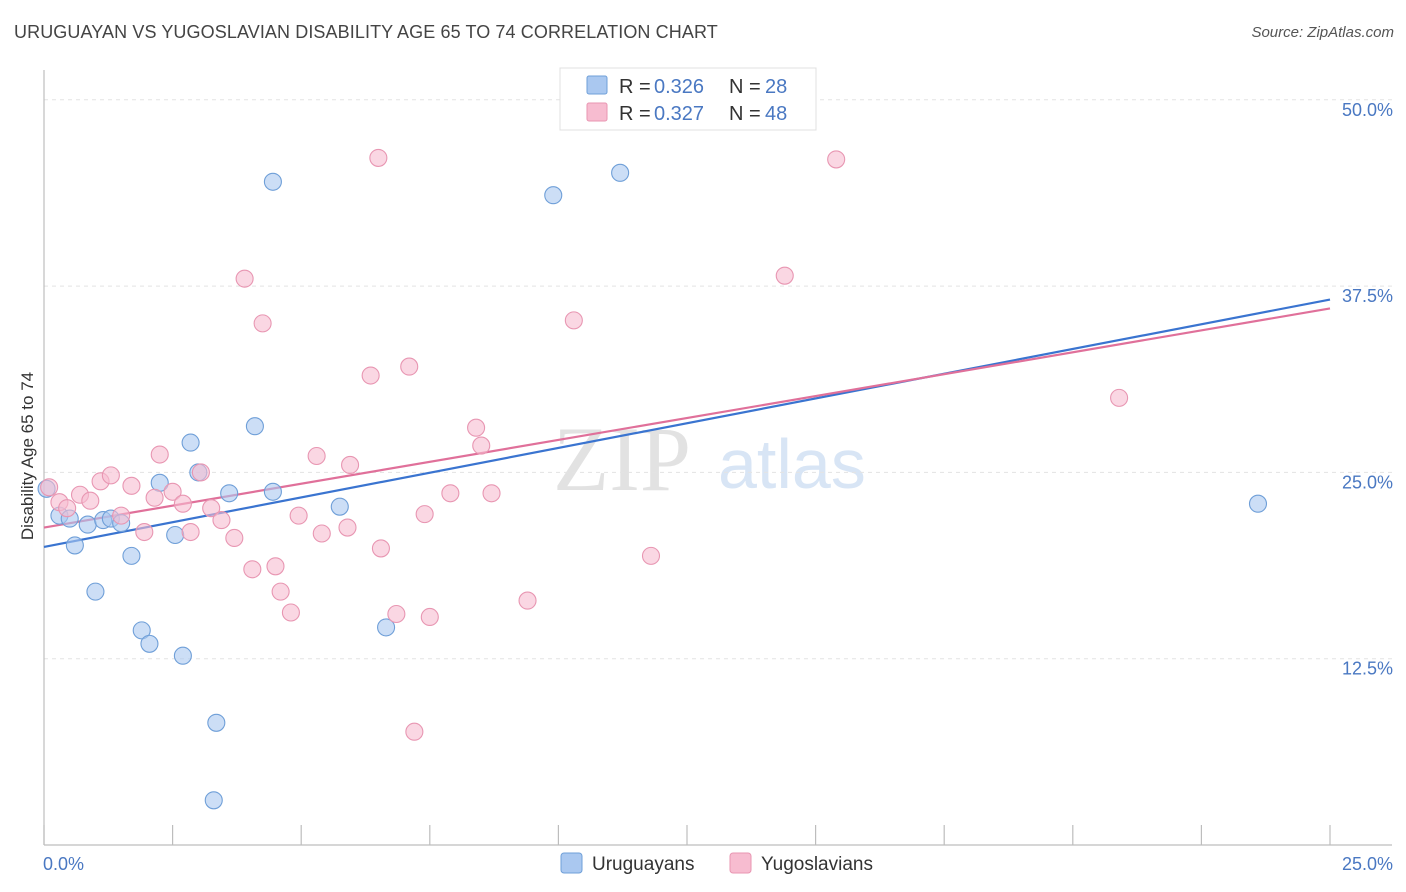 This screenshot has width=1406, height=892. What do you see at coordinates (776, 87) in the screenshot?
I see `legend-n-value-1: 28` at bounding box center [776, 87].